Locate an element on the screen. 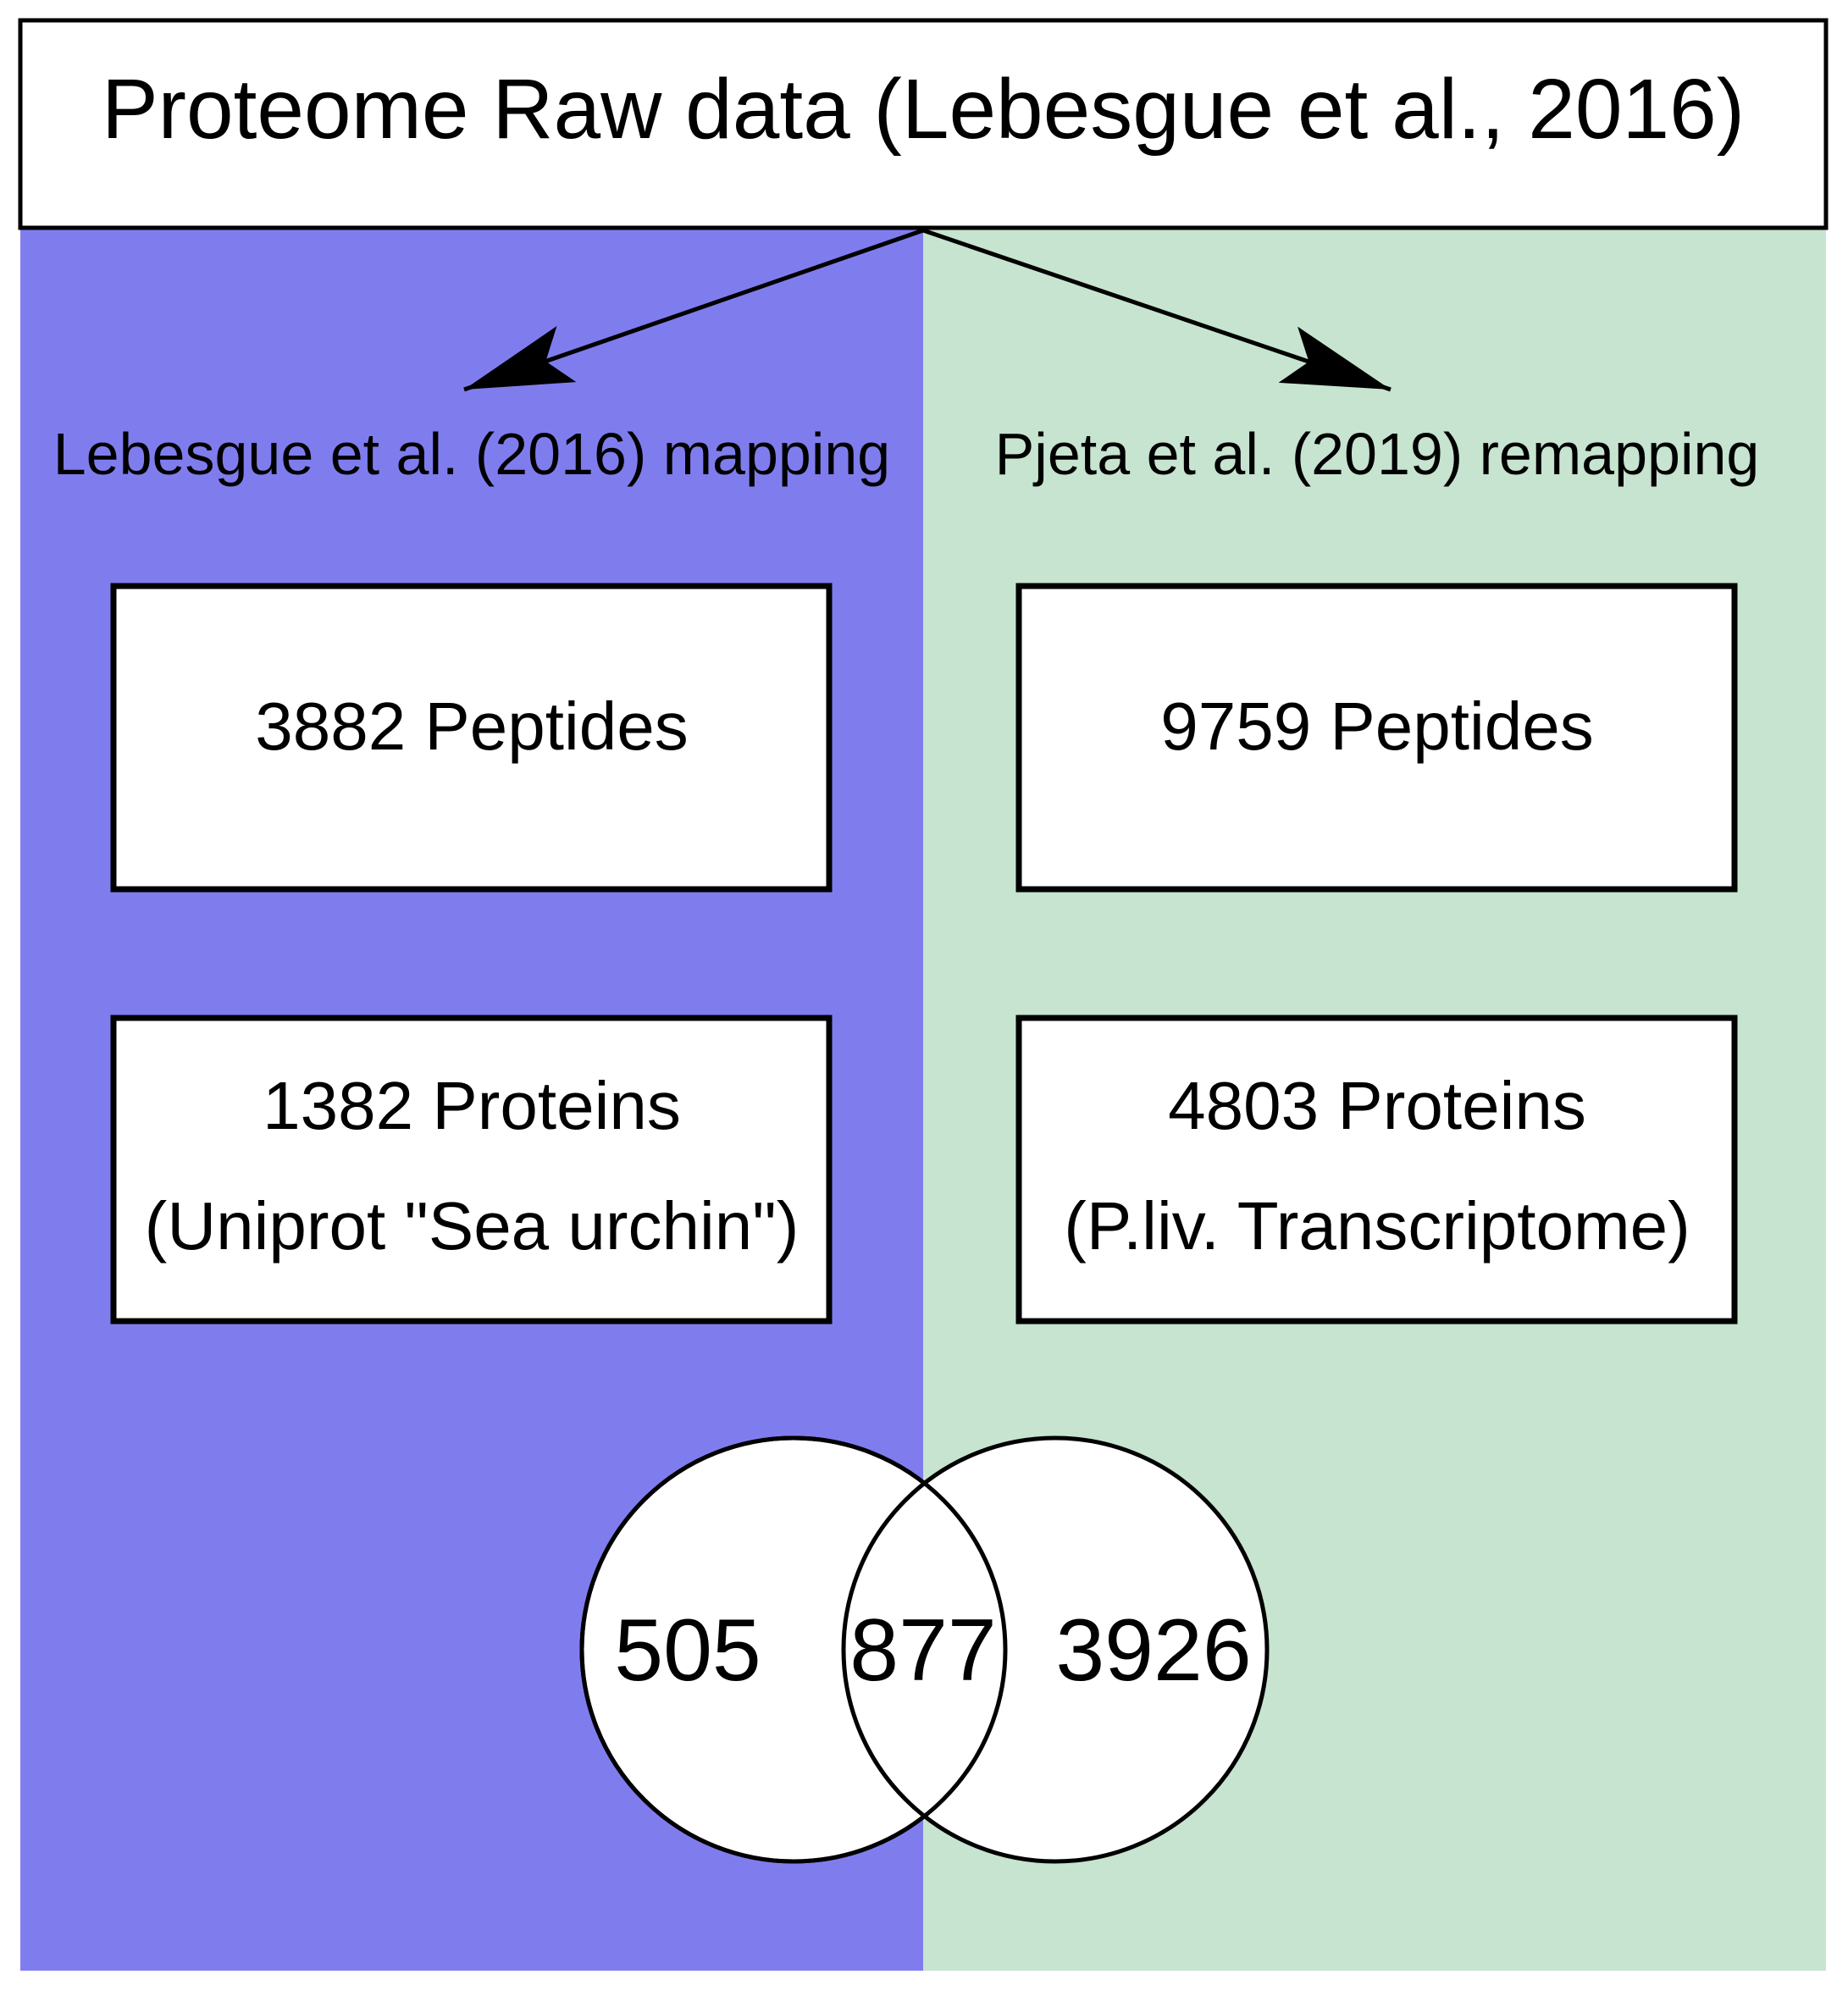 This screenshot has width=1848, height=1991. right-peptides-box is located at coordinates (1376, 738).